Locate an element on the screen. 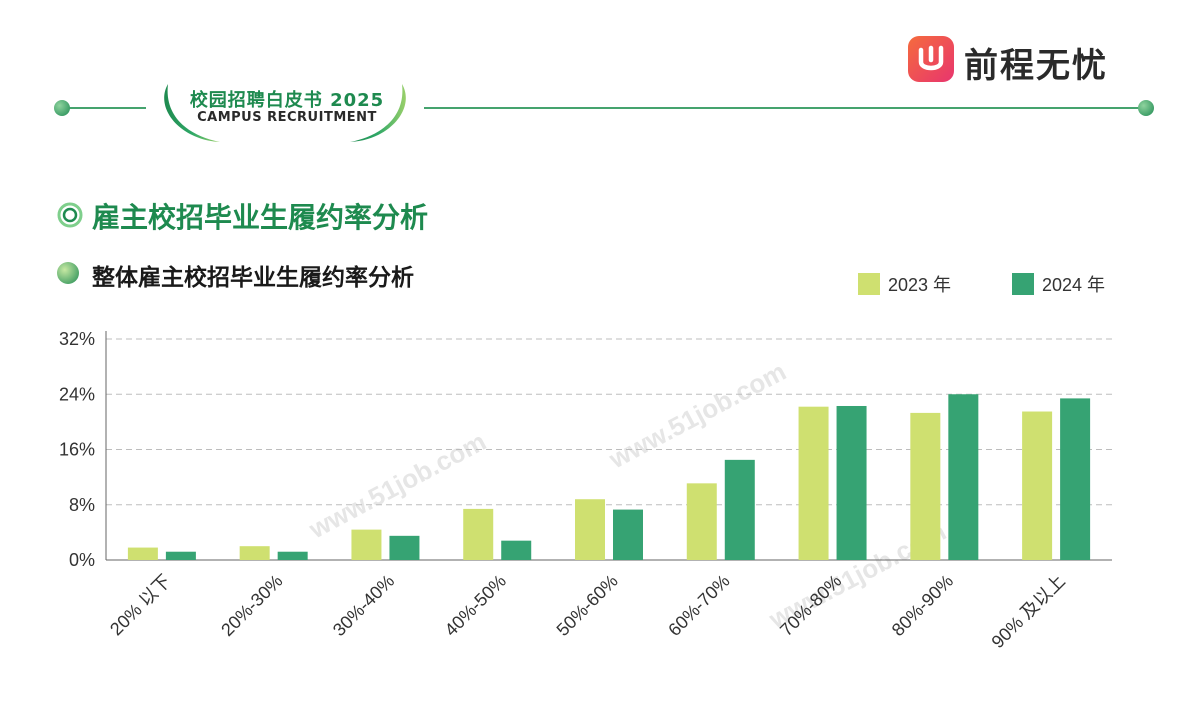 The image size is (1200, 703). legend-swatch-2024 is located at coordinates (1023, 284).